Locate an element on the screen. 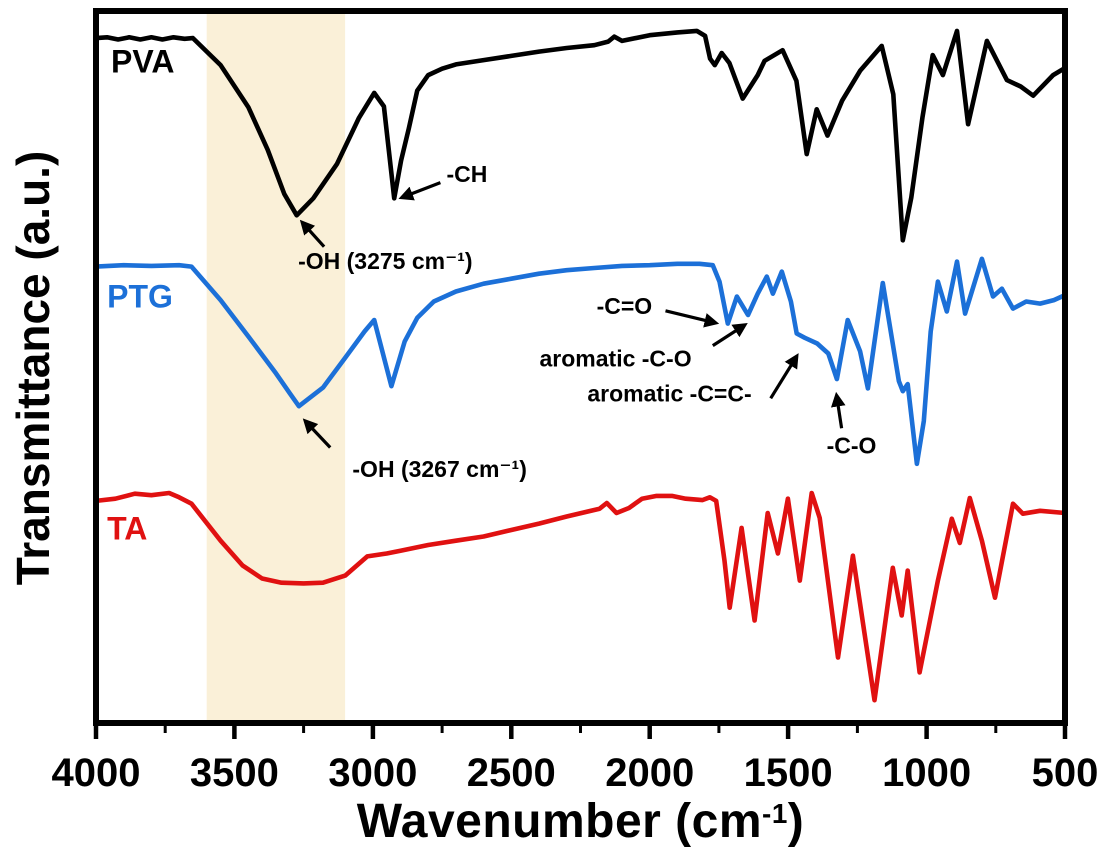  oh-region-highlight is located at coordinates (276, 367).